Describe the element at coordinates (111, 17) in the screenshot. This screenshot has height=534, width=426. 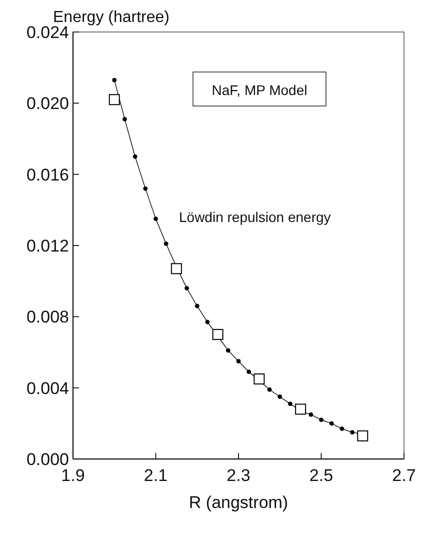
I see `y-axis-title: Energy (hartree)` at that location.